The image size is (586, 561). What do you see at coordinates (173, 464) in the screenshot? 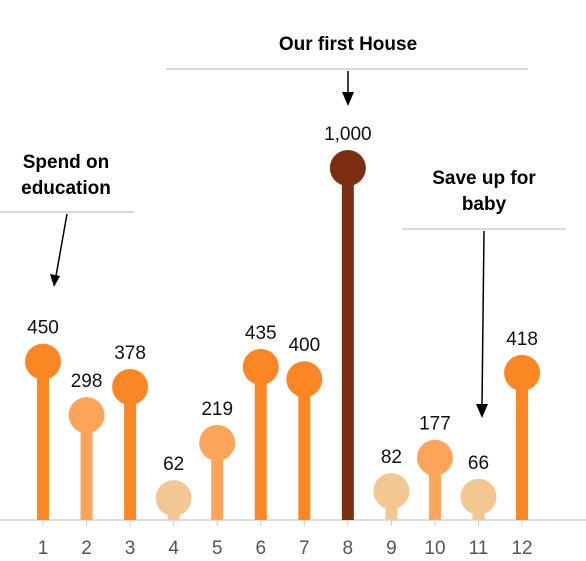
I see `value-label-cat-4: 62` at bounding box center [173, 464].